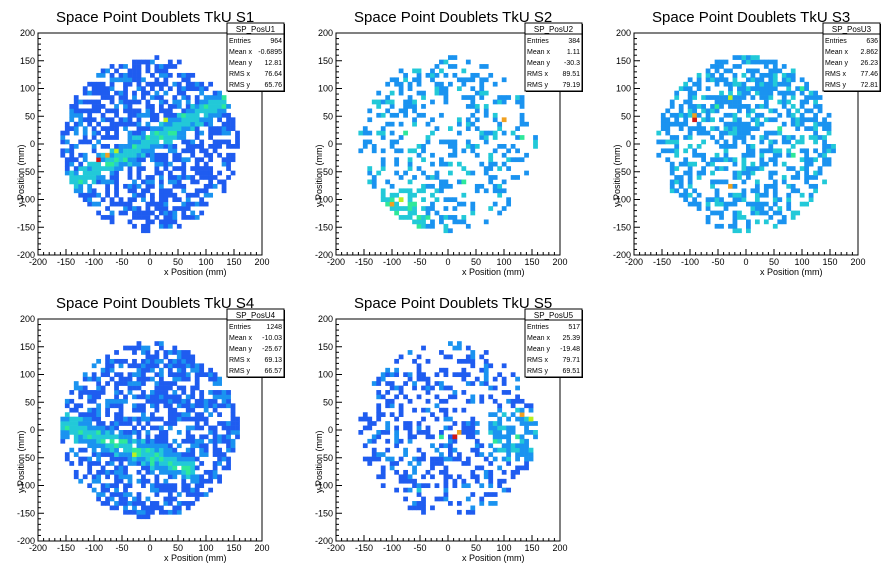  Describe the element at coordinates (273, 371) in the screenshot. I see `stats-value: 66.57` at that location.